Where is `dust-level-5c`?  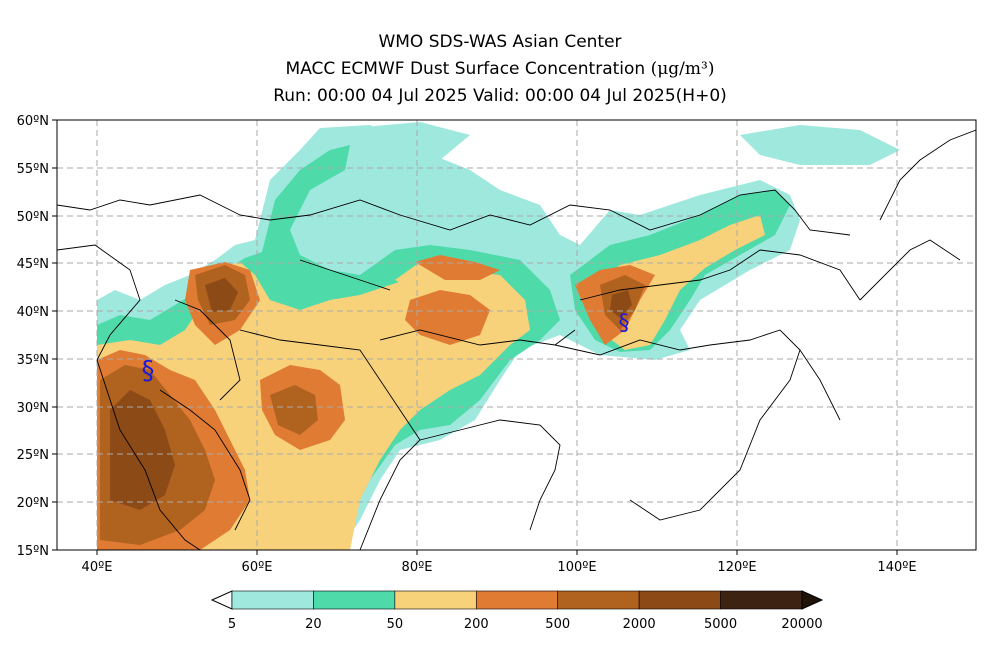
dust-level-5c is located at coordinates (294, 410).